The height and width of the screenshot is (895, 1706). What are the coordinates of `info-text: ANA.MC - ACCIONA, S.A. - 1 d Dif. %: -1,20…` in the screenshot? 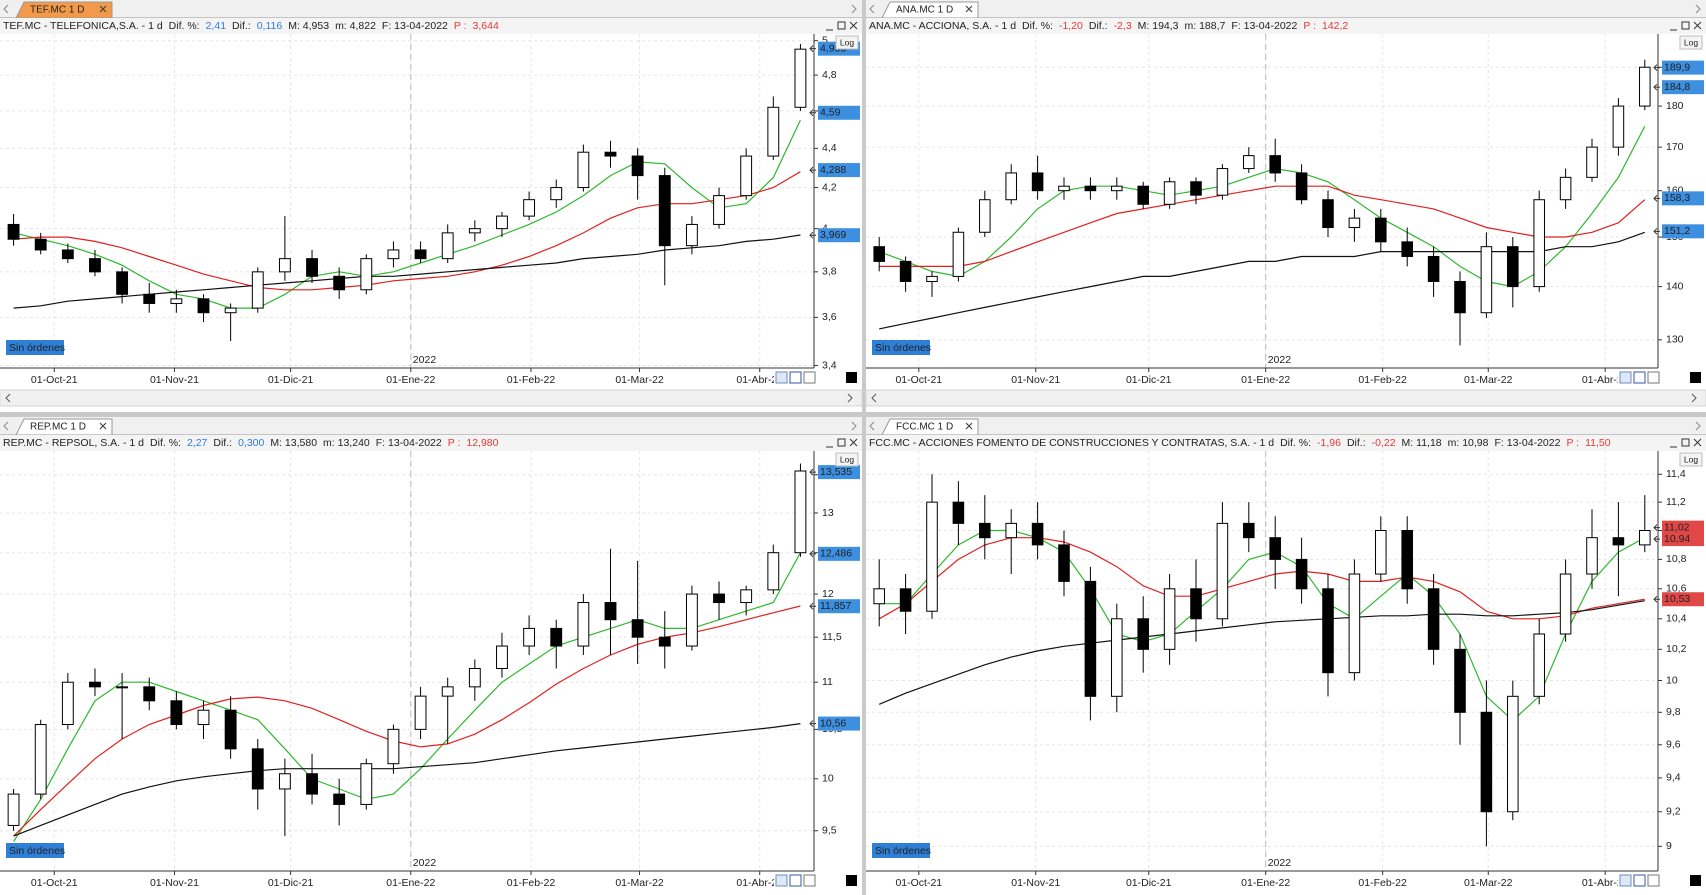 It's located at (1108, 26).